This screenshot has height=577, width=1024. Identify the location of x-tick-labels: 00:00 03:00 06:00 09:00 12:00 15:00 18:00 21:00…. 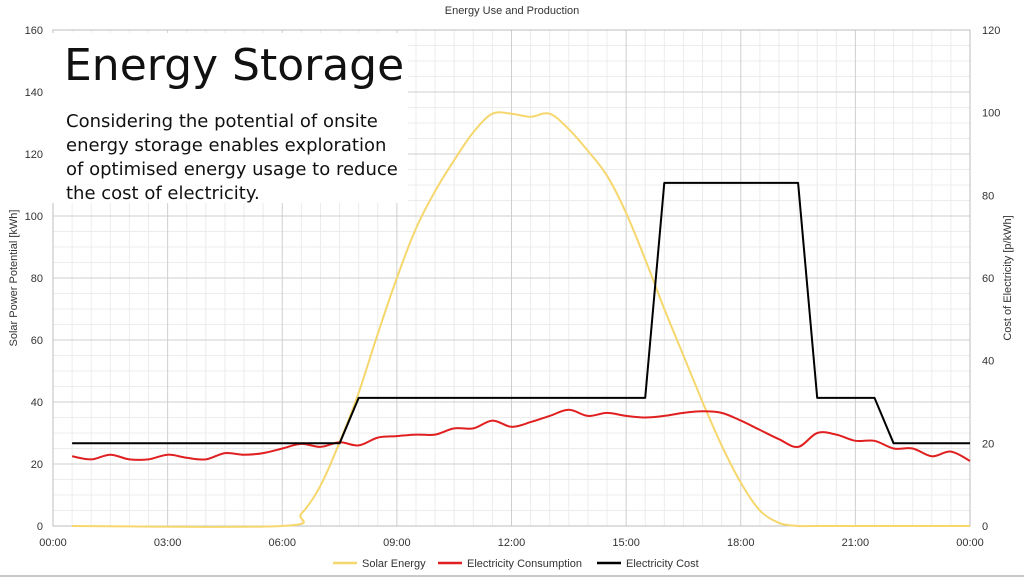
(511, 543).